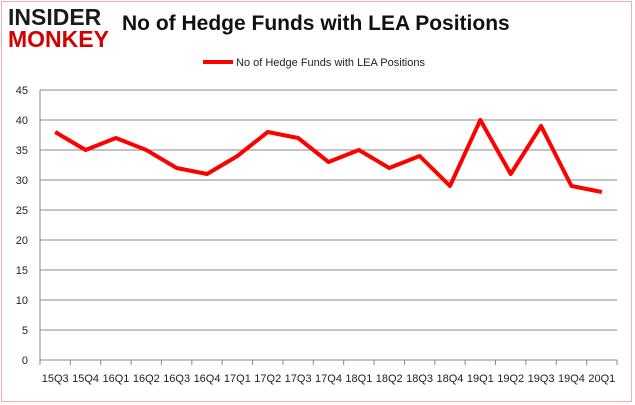 This screenshot has width=635, height=405. Describe the element at coordinates (298, 379) in the screenshot. I see `x-tick-label: 17Q3` at that location.